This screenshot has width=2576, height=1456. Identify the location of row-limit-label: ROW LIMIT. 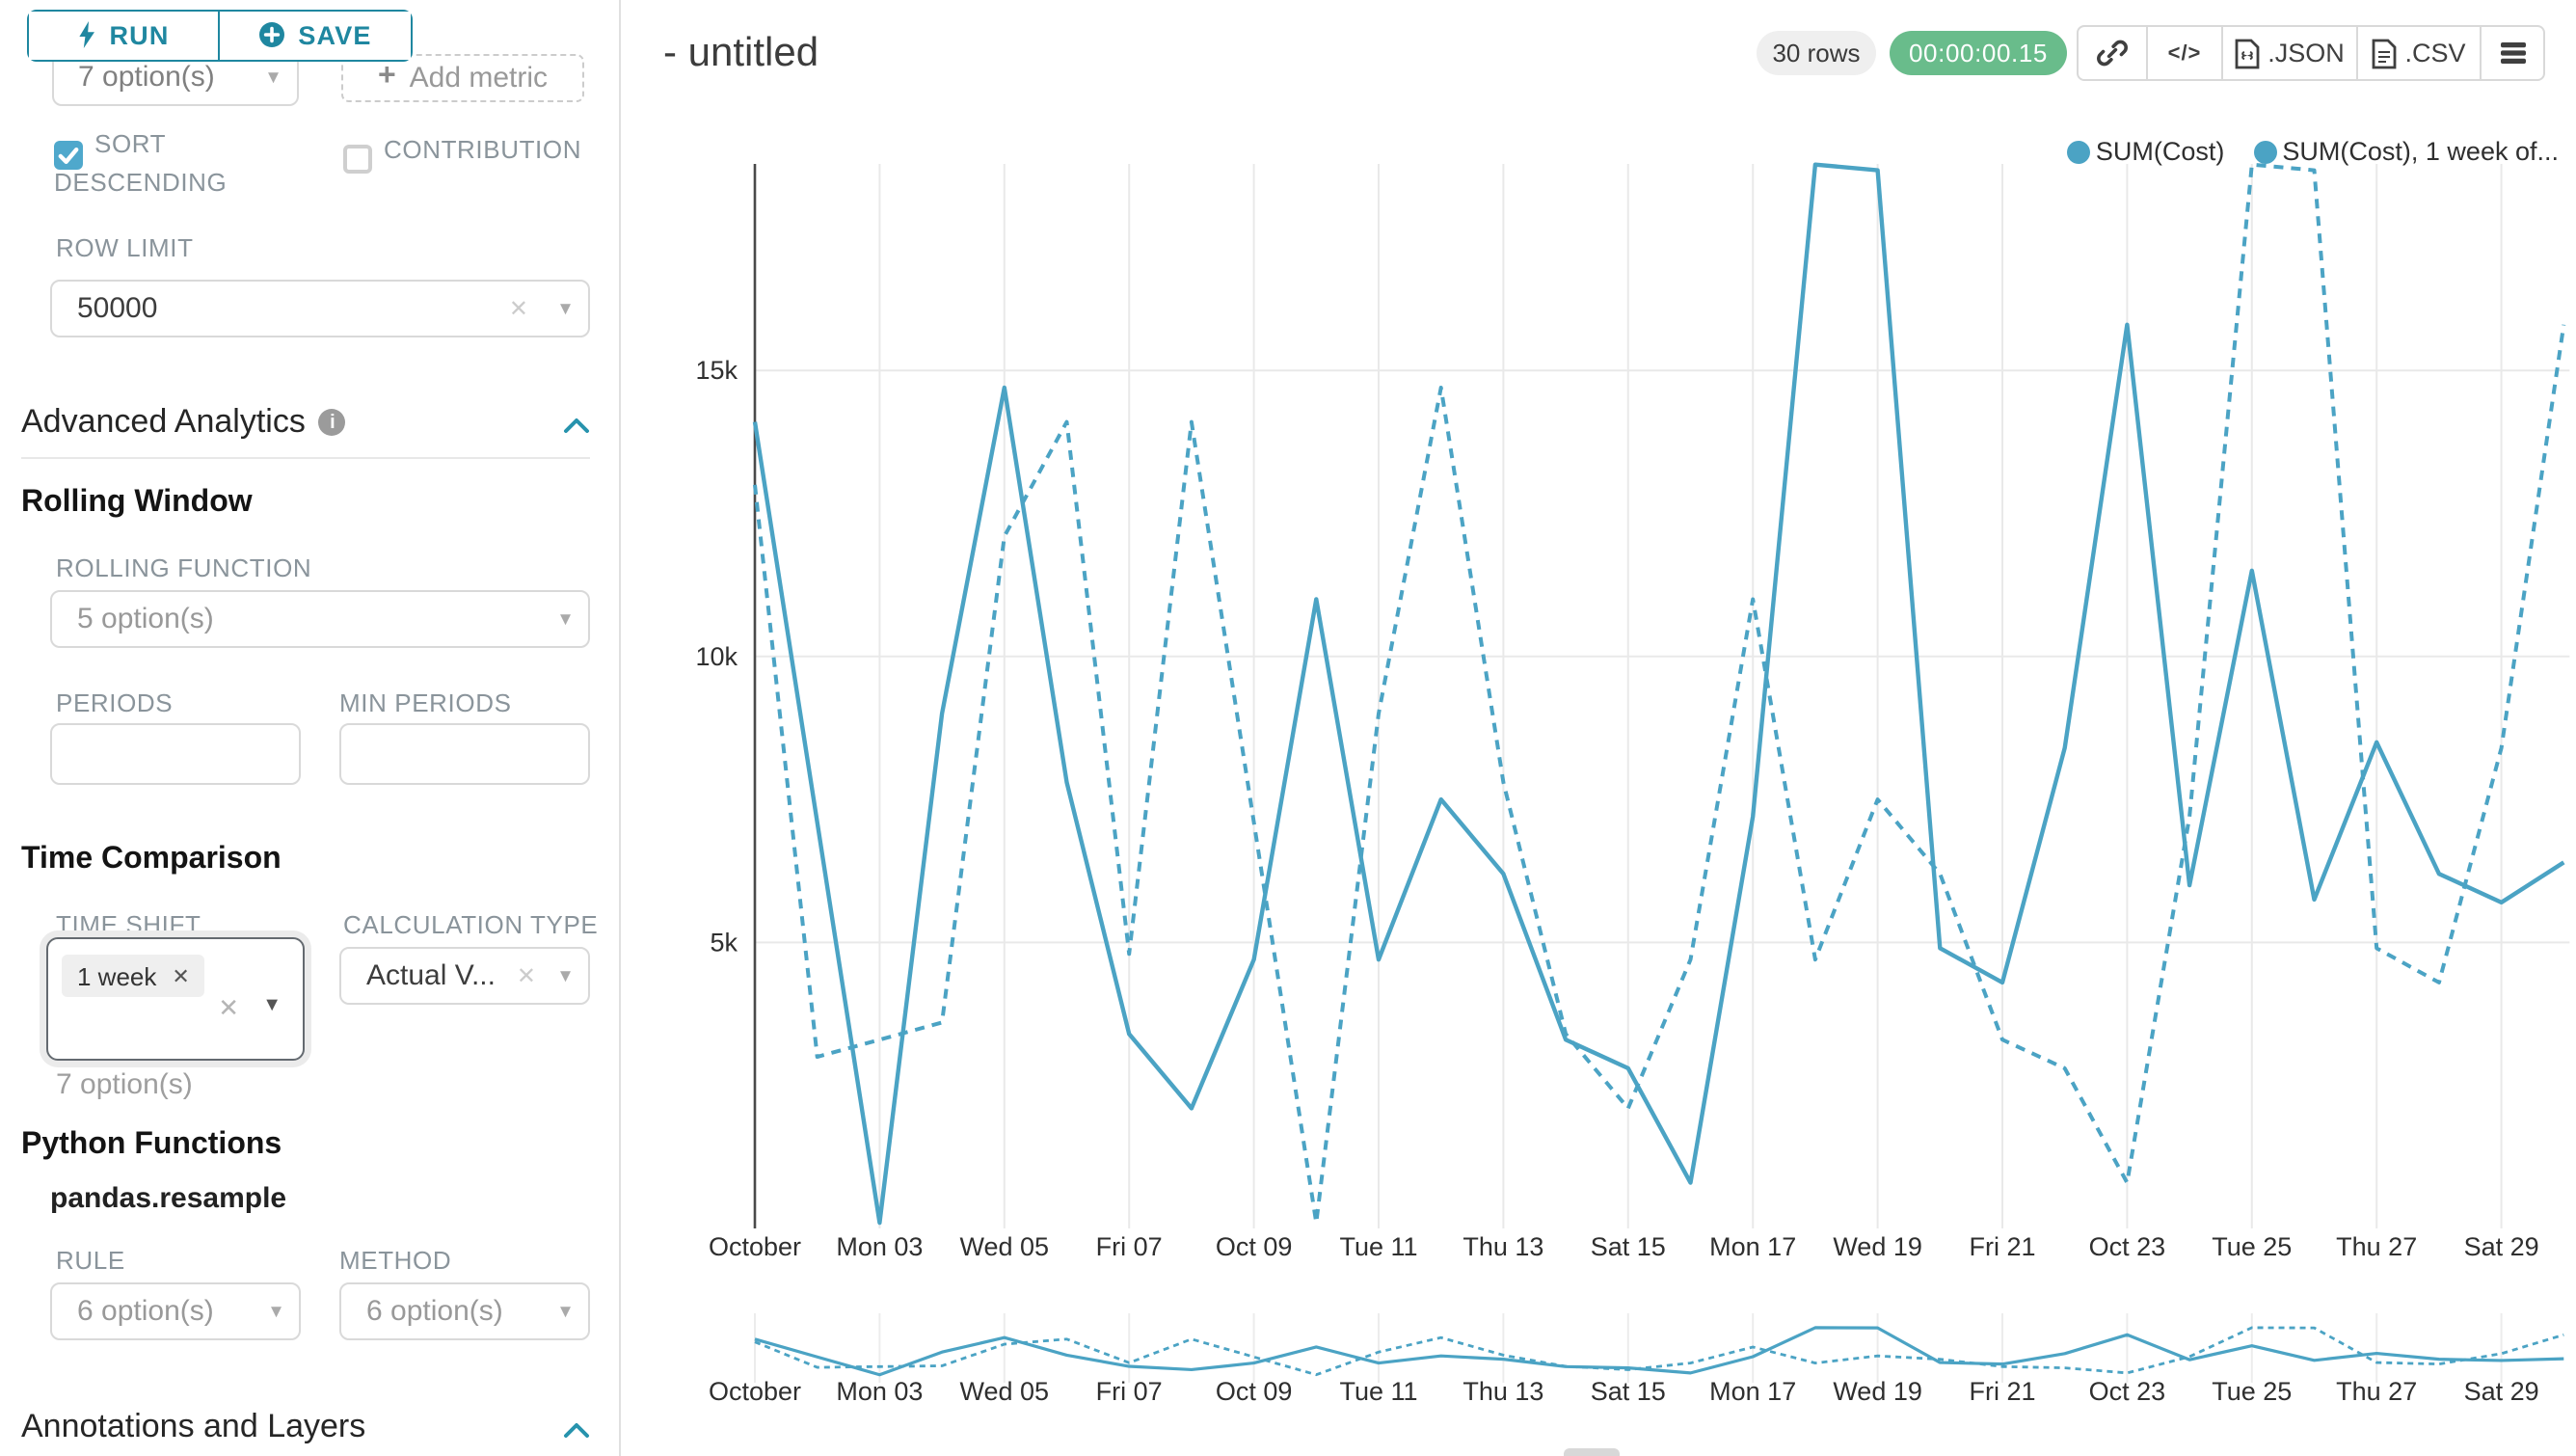
(125, 247).